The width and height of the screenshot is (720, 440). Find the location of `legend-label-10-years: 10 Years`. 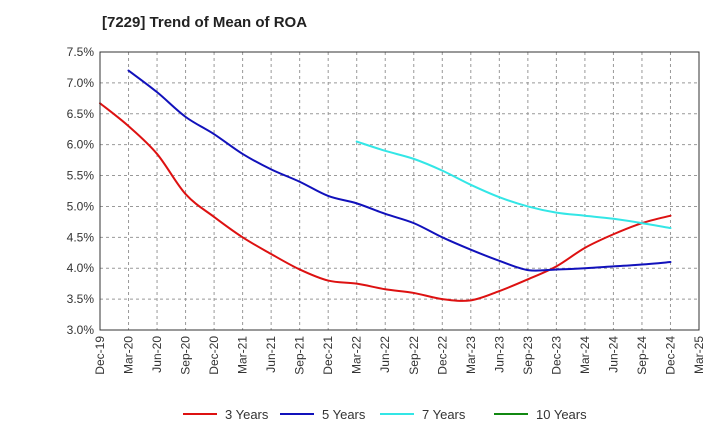

legend-label-10-years: 10 Years is located at coordinates (561, 414).